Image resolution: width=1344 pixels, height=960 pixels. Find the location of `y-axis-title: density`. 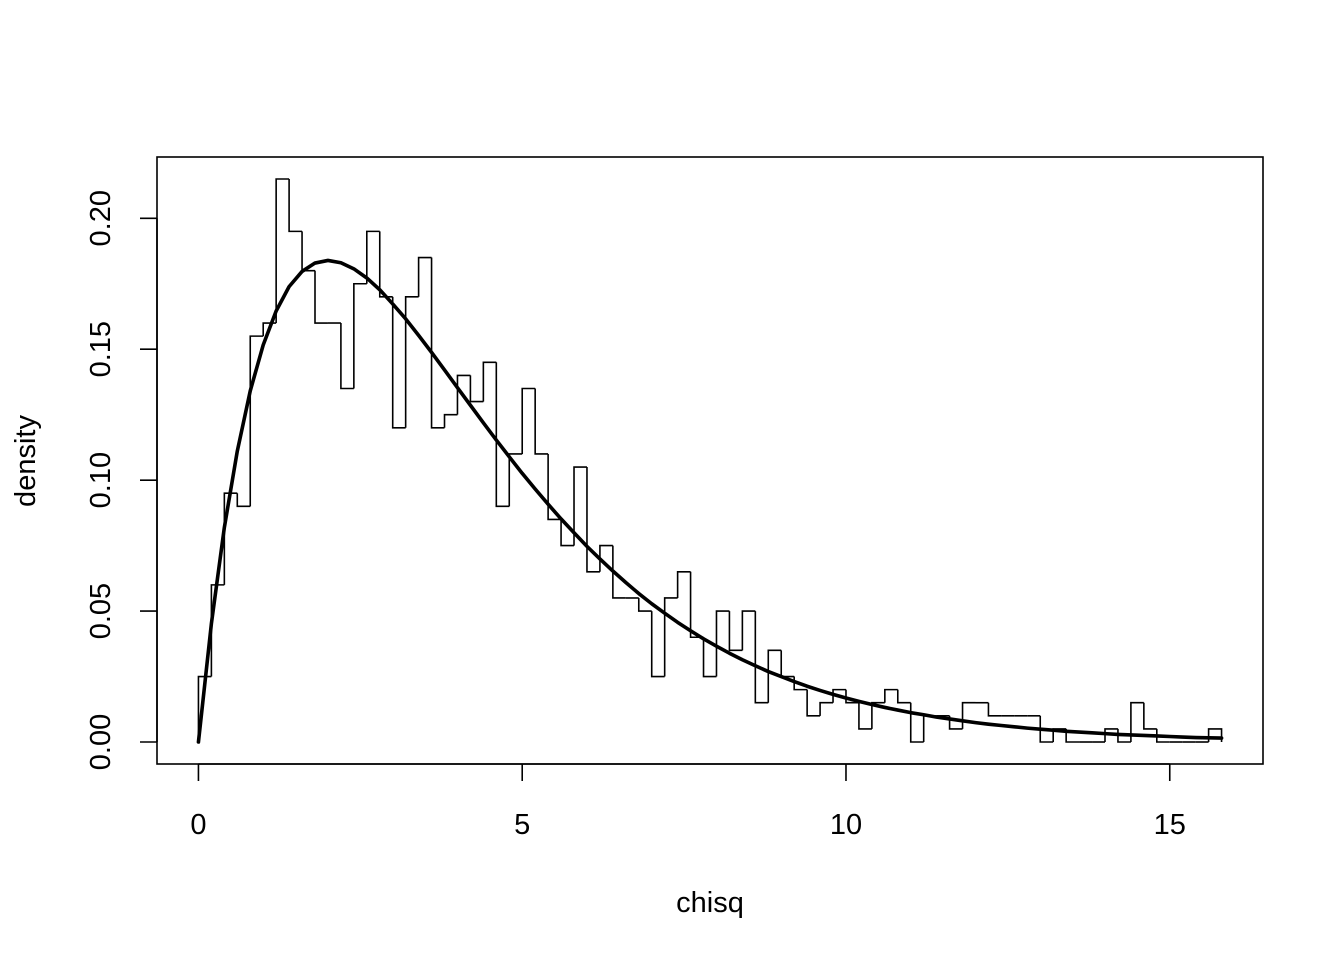

y-axis-title: density is located at coordinates (26, 461).